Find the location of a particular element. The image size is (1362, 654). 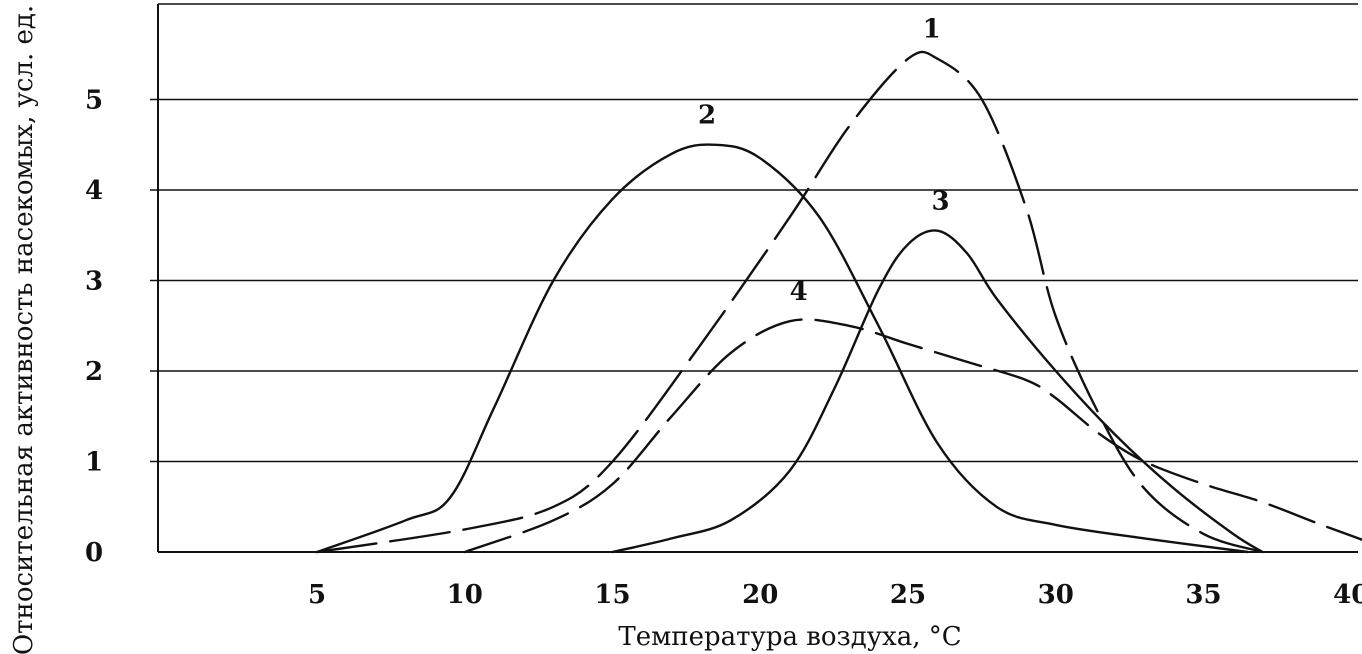

series-label-2: 2 is located at coordinates (707, 116).